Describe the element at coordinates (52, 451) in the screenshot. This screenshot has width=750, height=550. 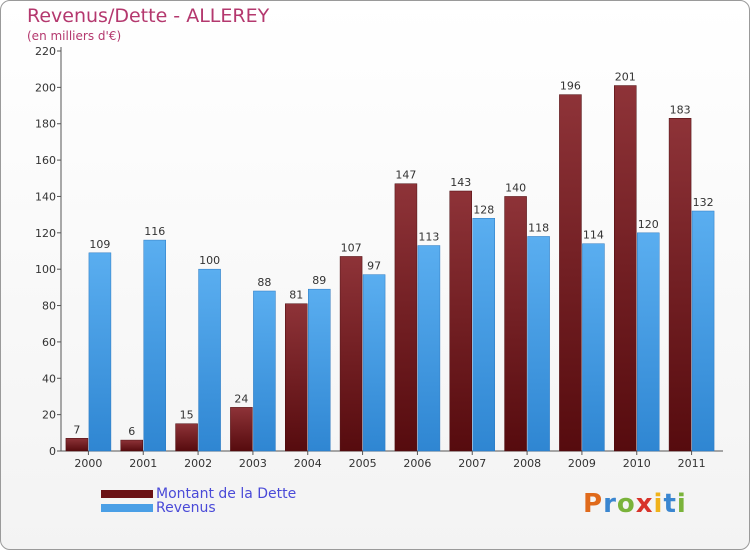
I see `y-tick-label: 0` at that location.